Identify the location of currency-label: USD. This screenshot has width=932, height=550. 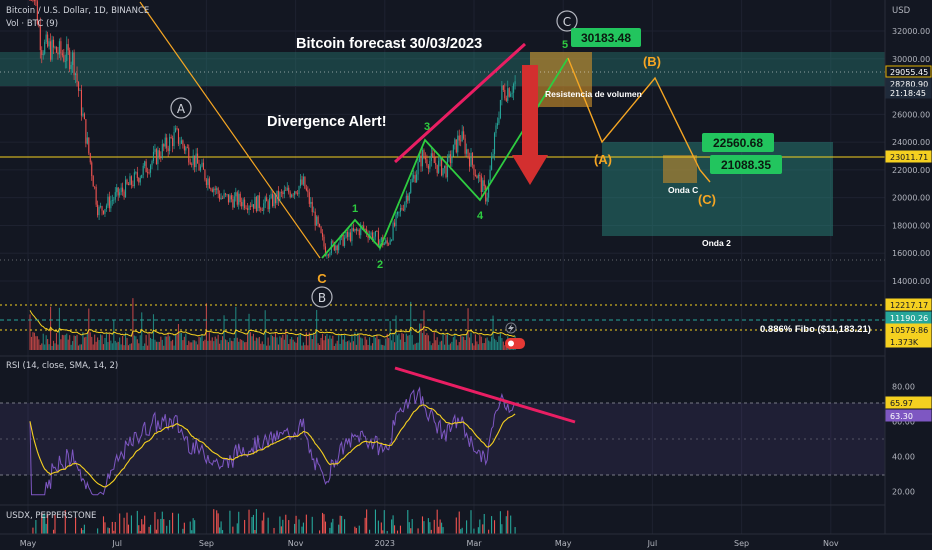
(901, 11).